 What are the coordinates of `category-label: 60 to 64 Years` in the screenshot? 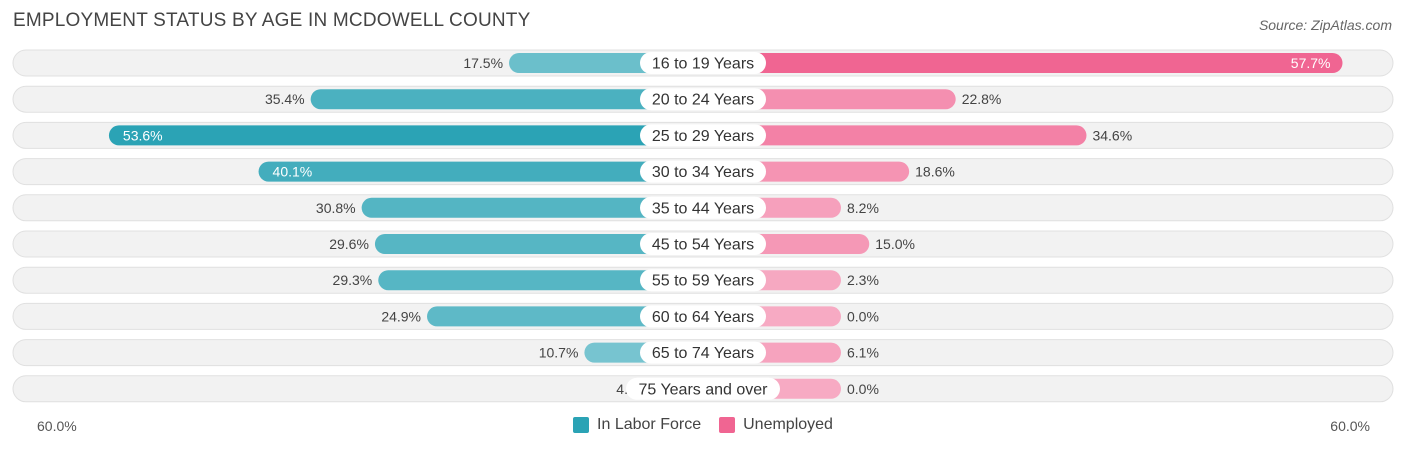 It's located at (703, 317).